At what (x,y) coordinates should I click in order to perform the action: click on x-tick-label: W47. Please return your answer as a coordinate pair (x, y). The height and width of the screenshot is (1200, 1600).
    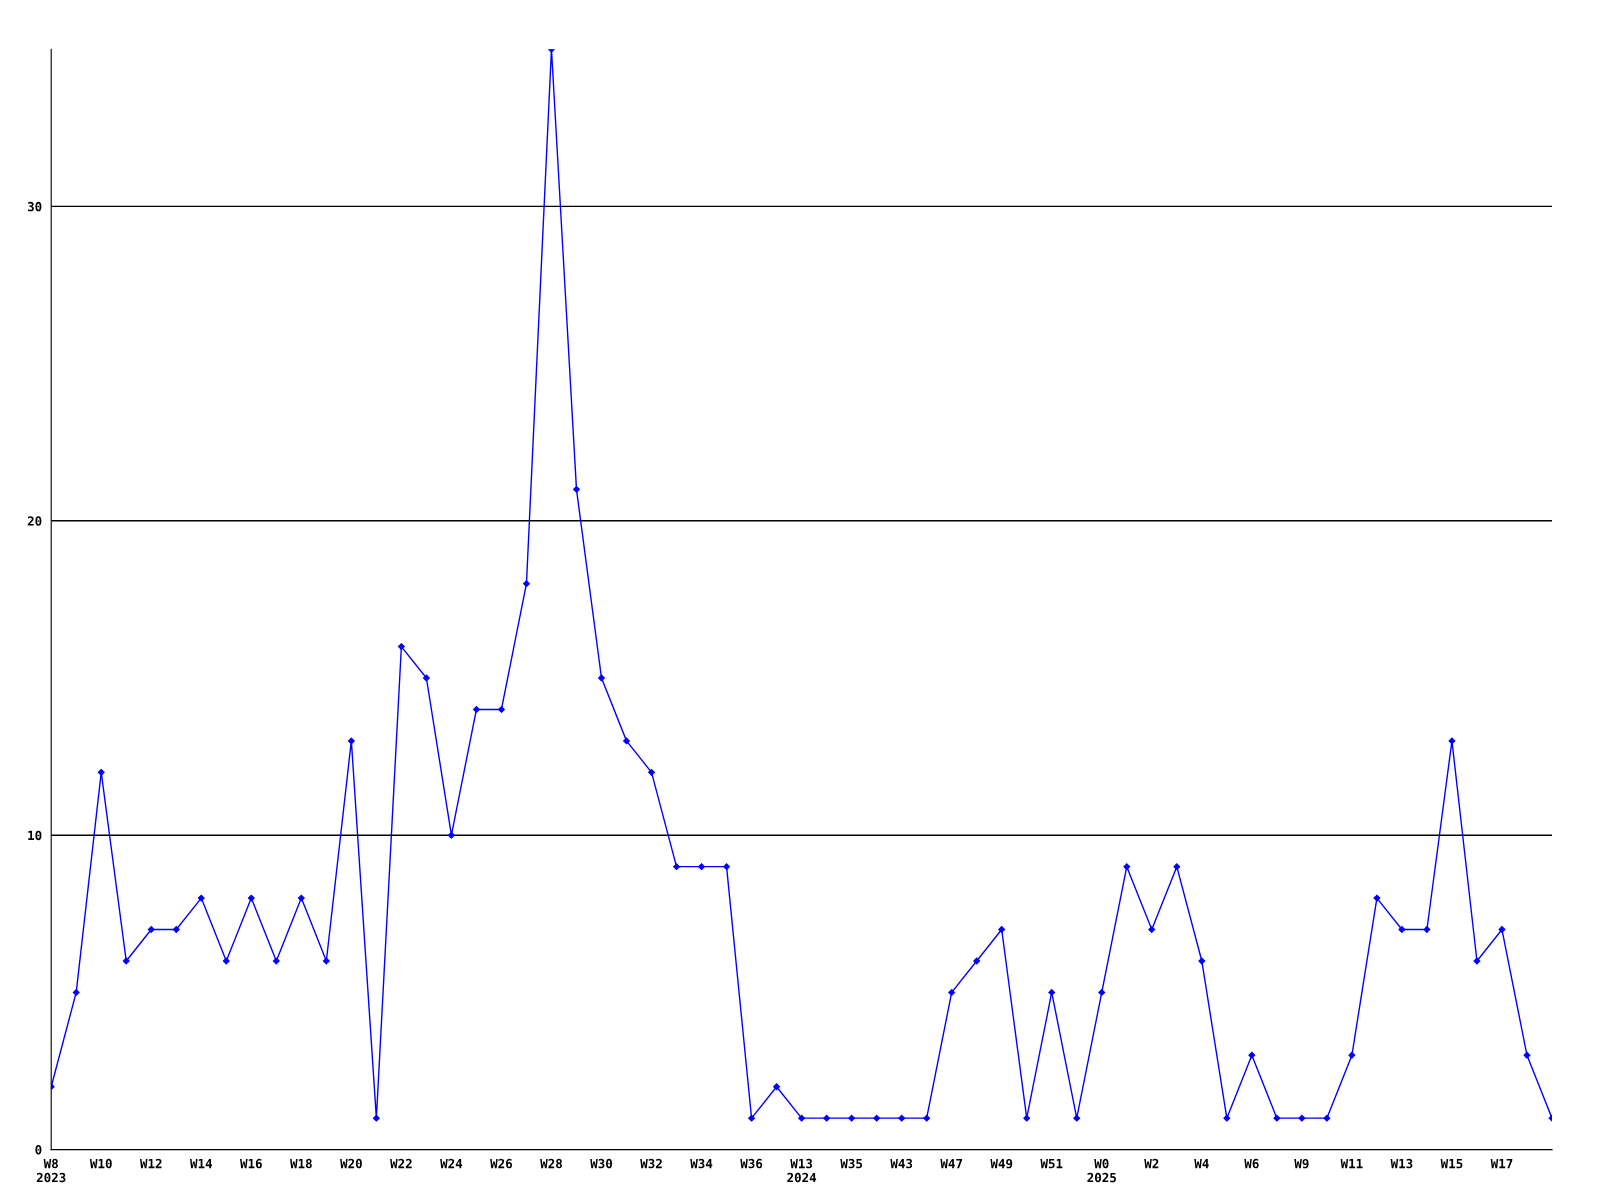
    Looking at the image, I should click on (951, 1164).